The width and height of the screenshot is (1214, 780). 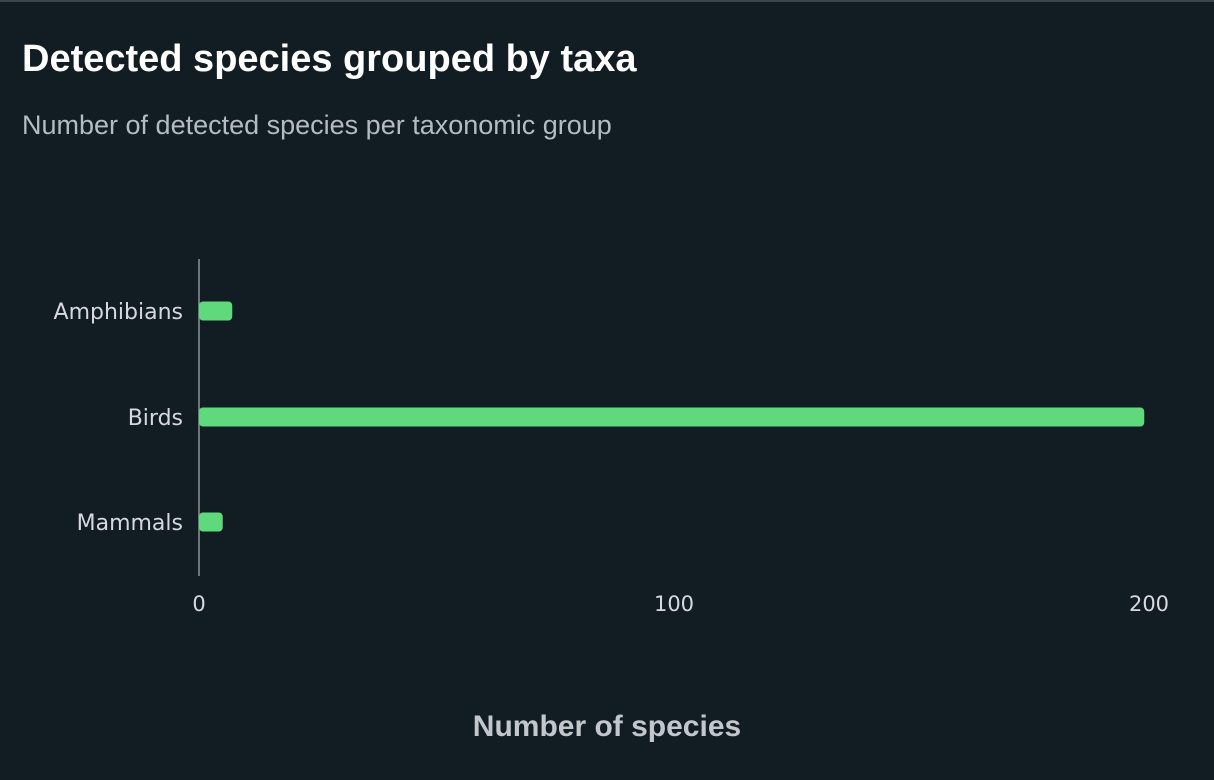 What do you see at coordinates (118, 312) in the screenshot?
I see `y-tick-label: Amphibians` at bounding box center [118, 312].